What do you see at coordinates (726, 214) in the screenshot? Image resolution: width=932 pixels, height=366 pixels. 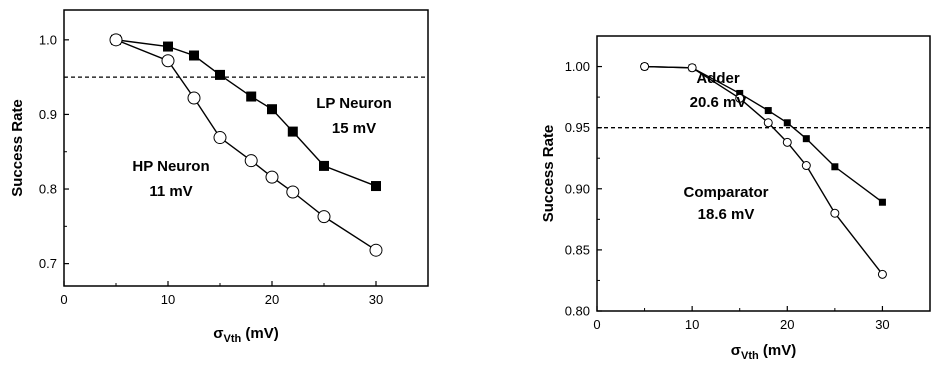 I see `comparator-value: 18.6 mV` at bounding box center [726, 214].